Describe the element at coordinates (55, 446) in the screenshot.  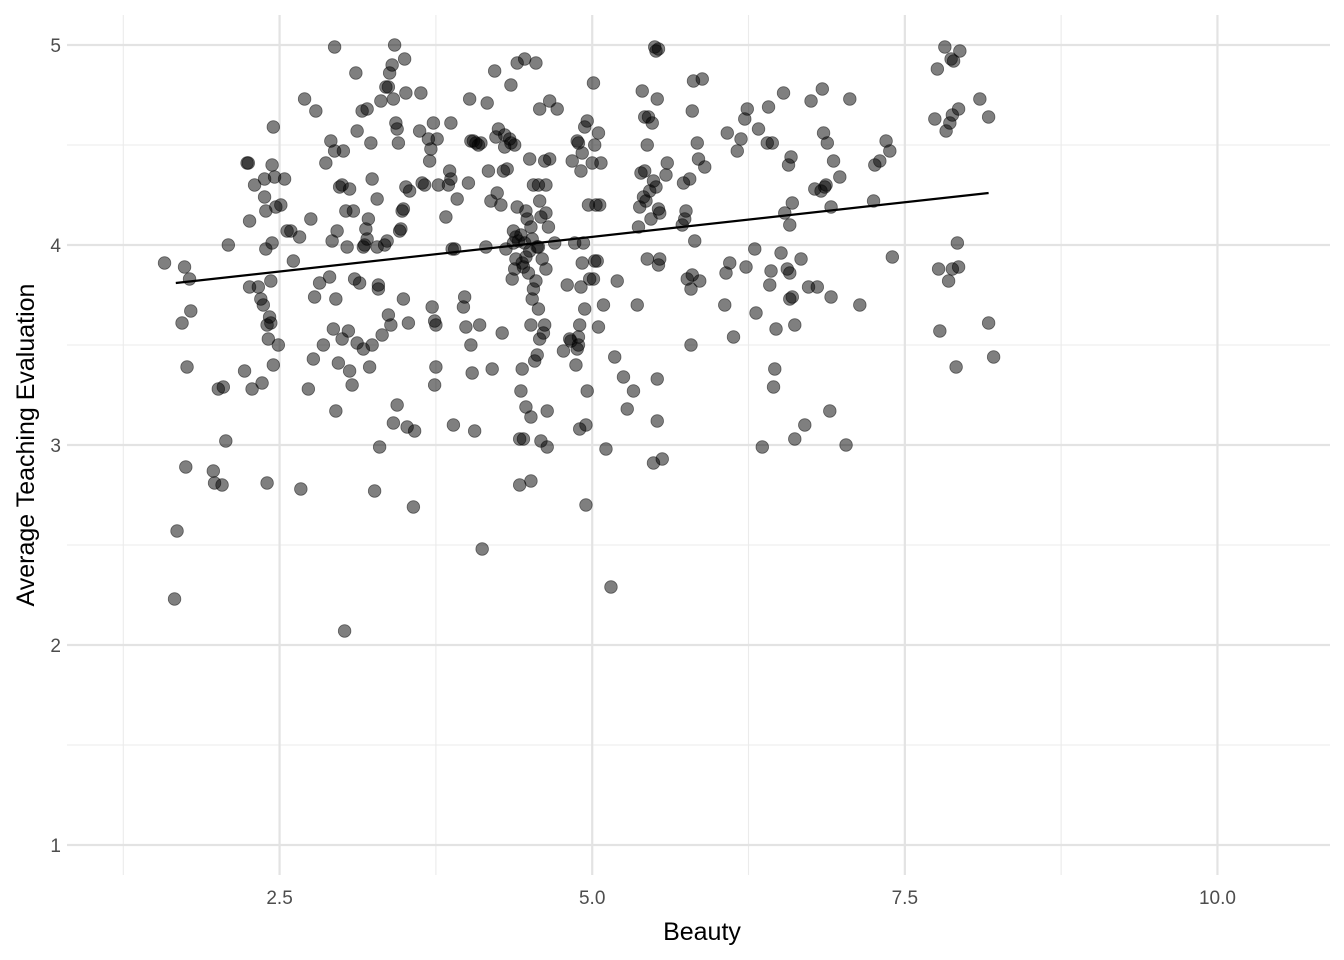
I see `y-axis-tick-labels: 1 2 3 4 5` at that location.